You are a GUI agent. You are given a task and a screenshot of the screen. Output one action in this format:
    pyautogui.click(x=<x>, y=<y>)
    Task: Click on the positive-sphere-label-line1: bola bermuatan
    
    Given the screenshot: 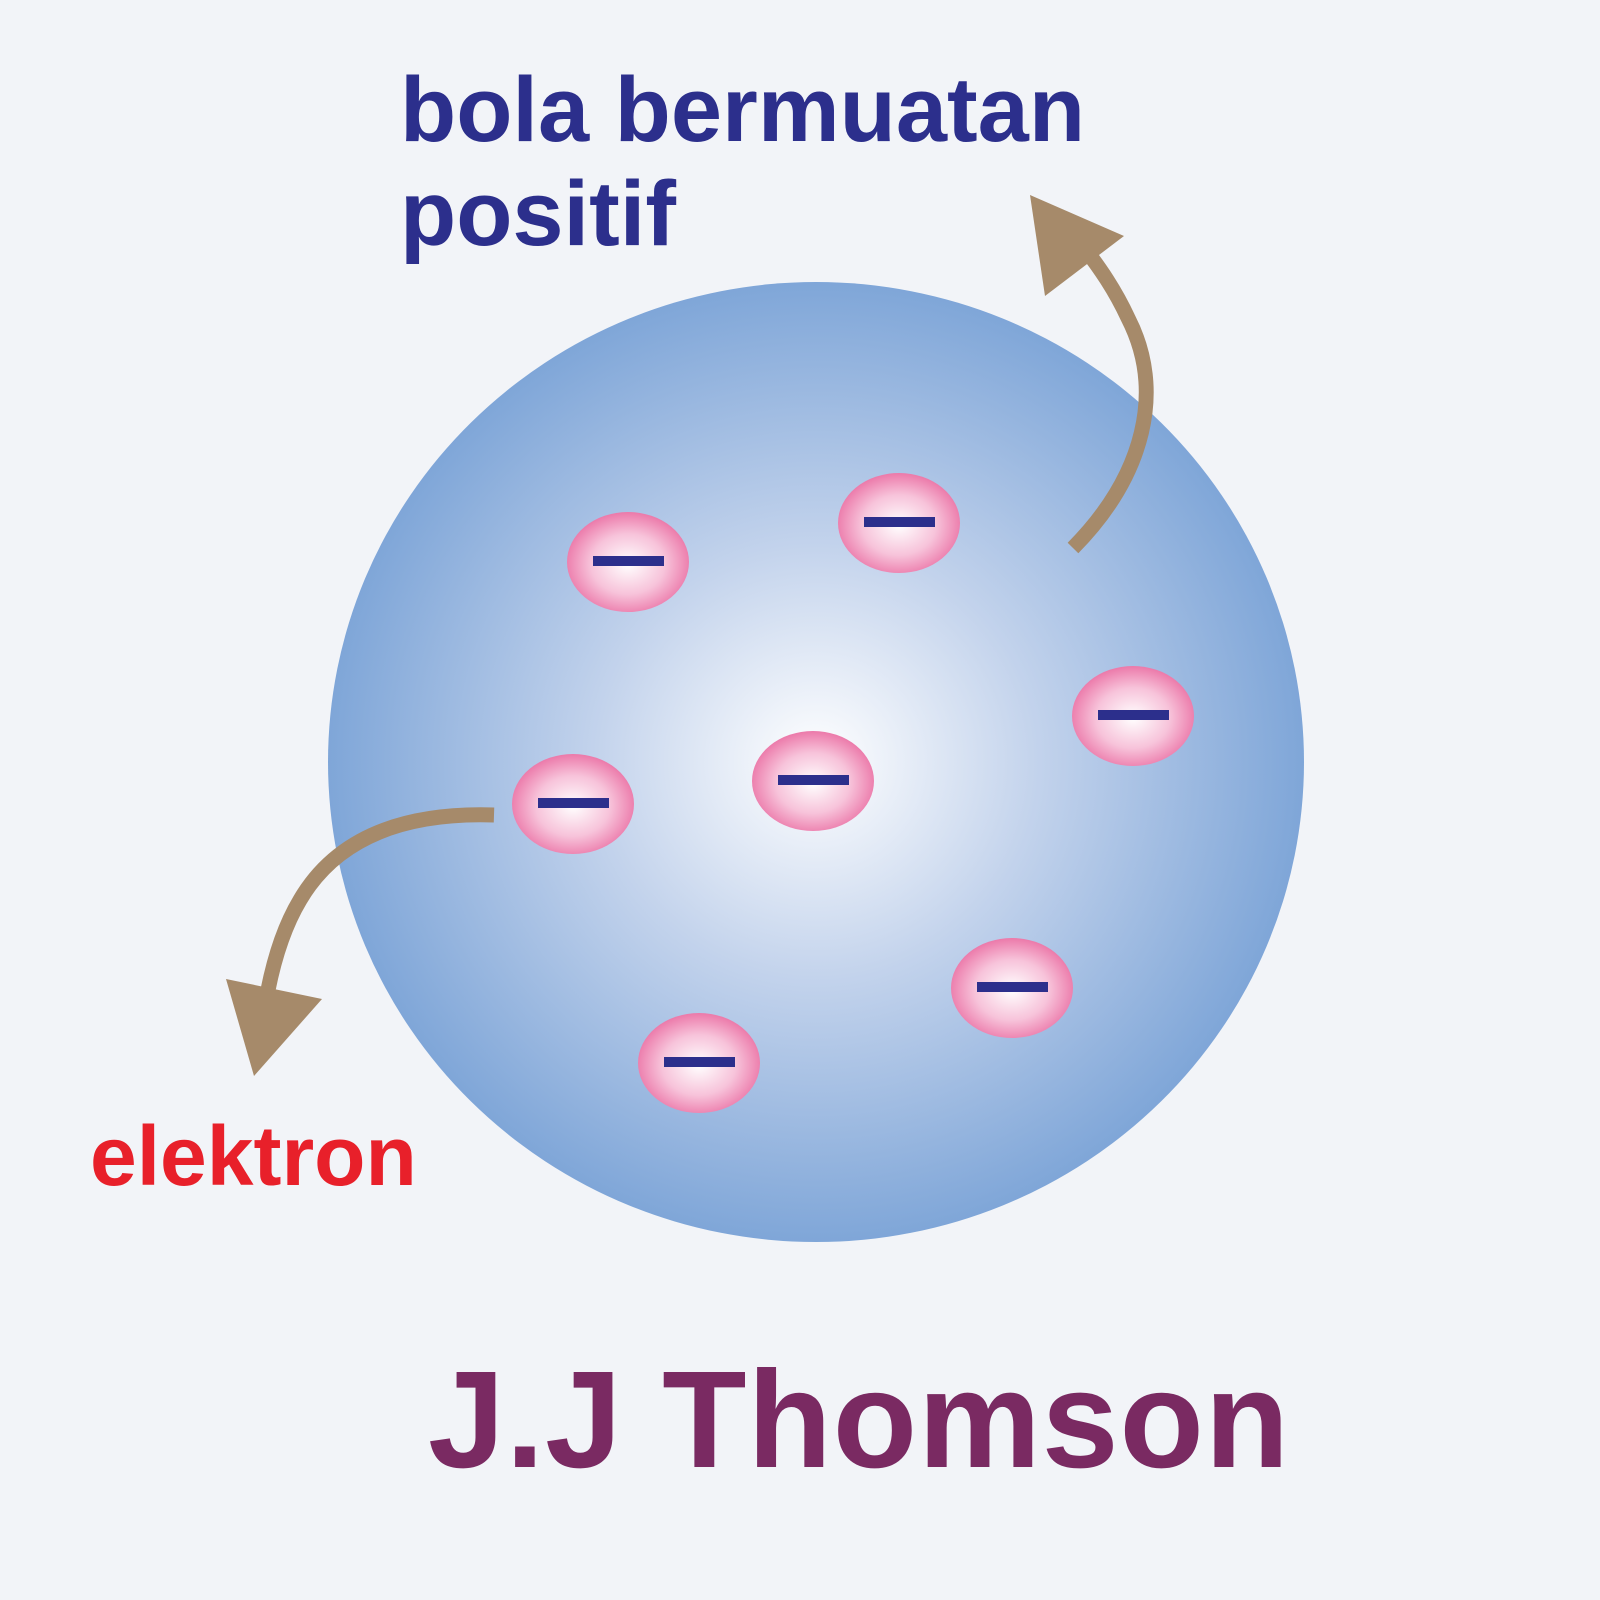 What is the action you would take?
    pyautogui.click(x=742, y=110)
    